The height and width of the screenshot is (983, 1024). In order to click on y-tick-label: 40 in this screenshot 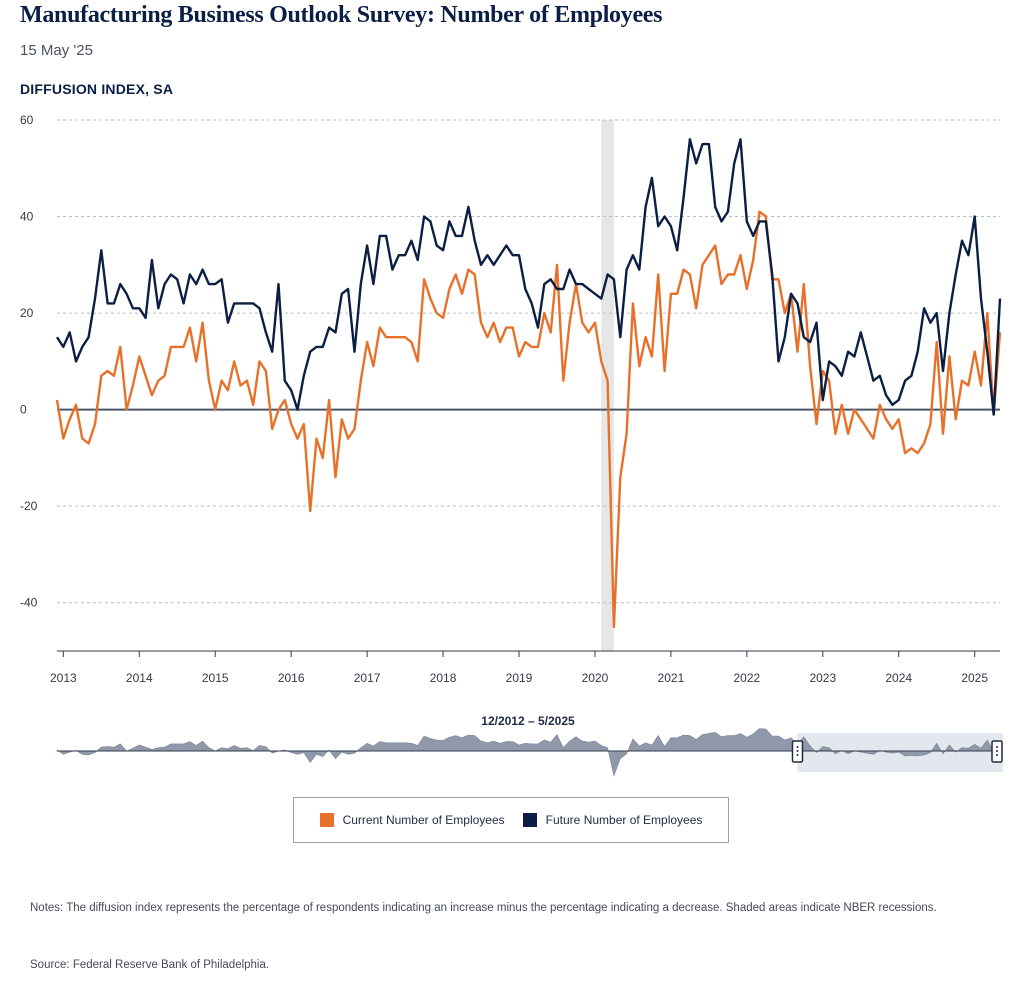, I will do `click(27, 217)`.